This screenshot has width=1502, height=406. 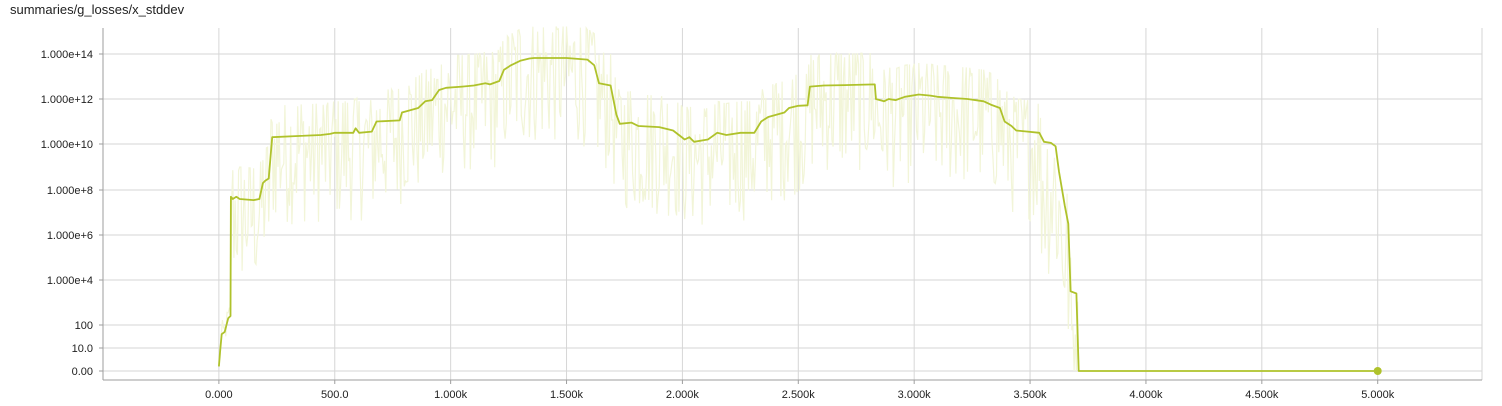 I want to click on y-tick-label: 10.0, so click(x=82, y=349).